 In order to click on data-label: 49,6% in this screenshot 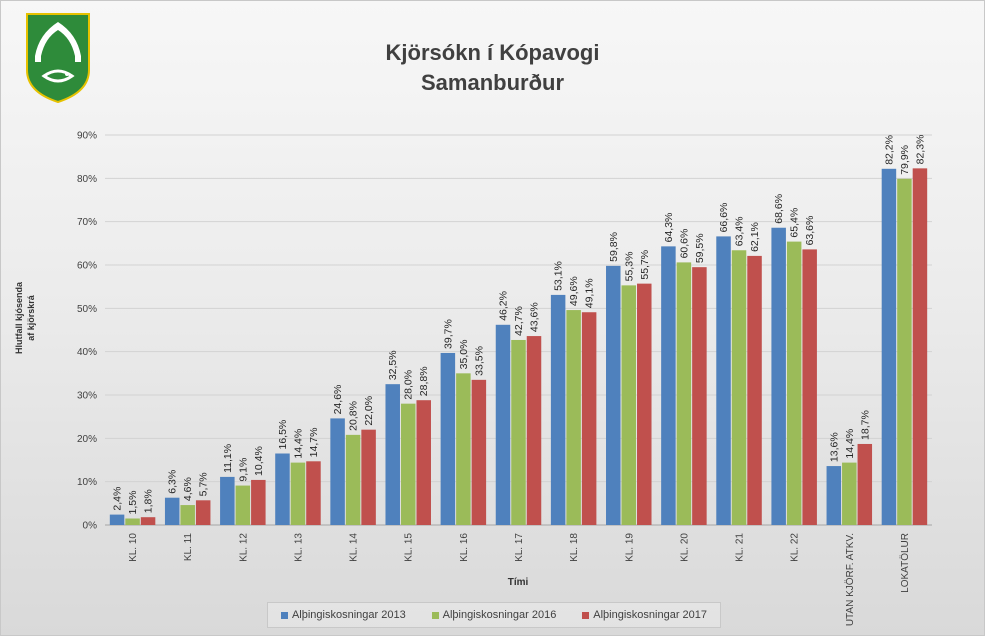, I will do `click(574, 291)`.